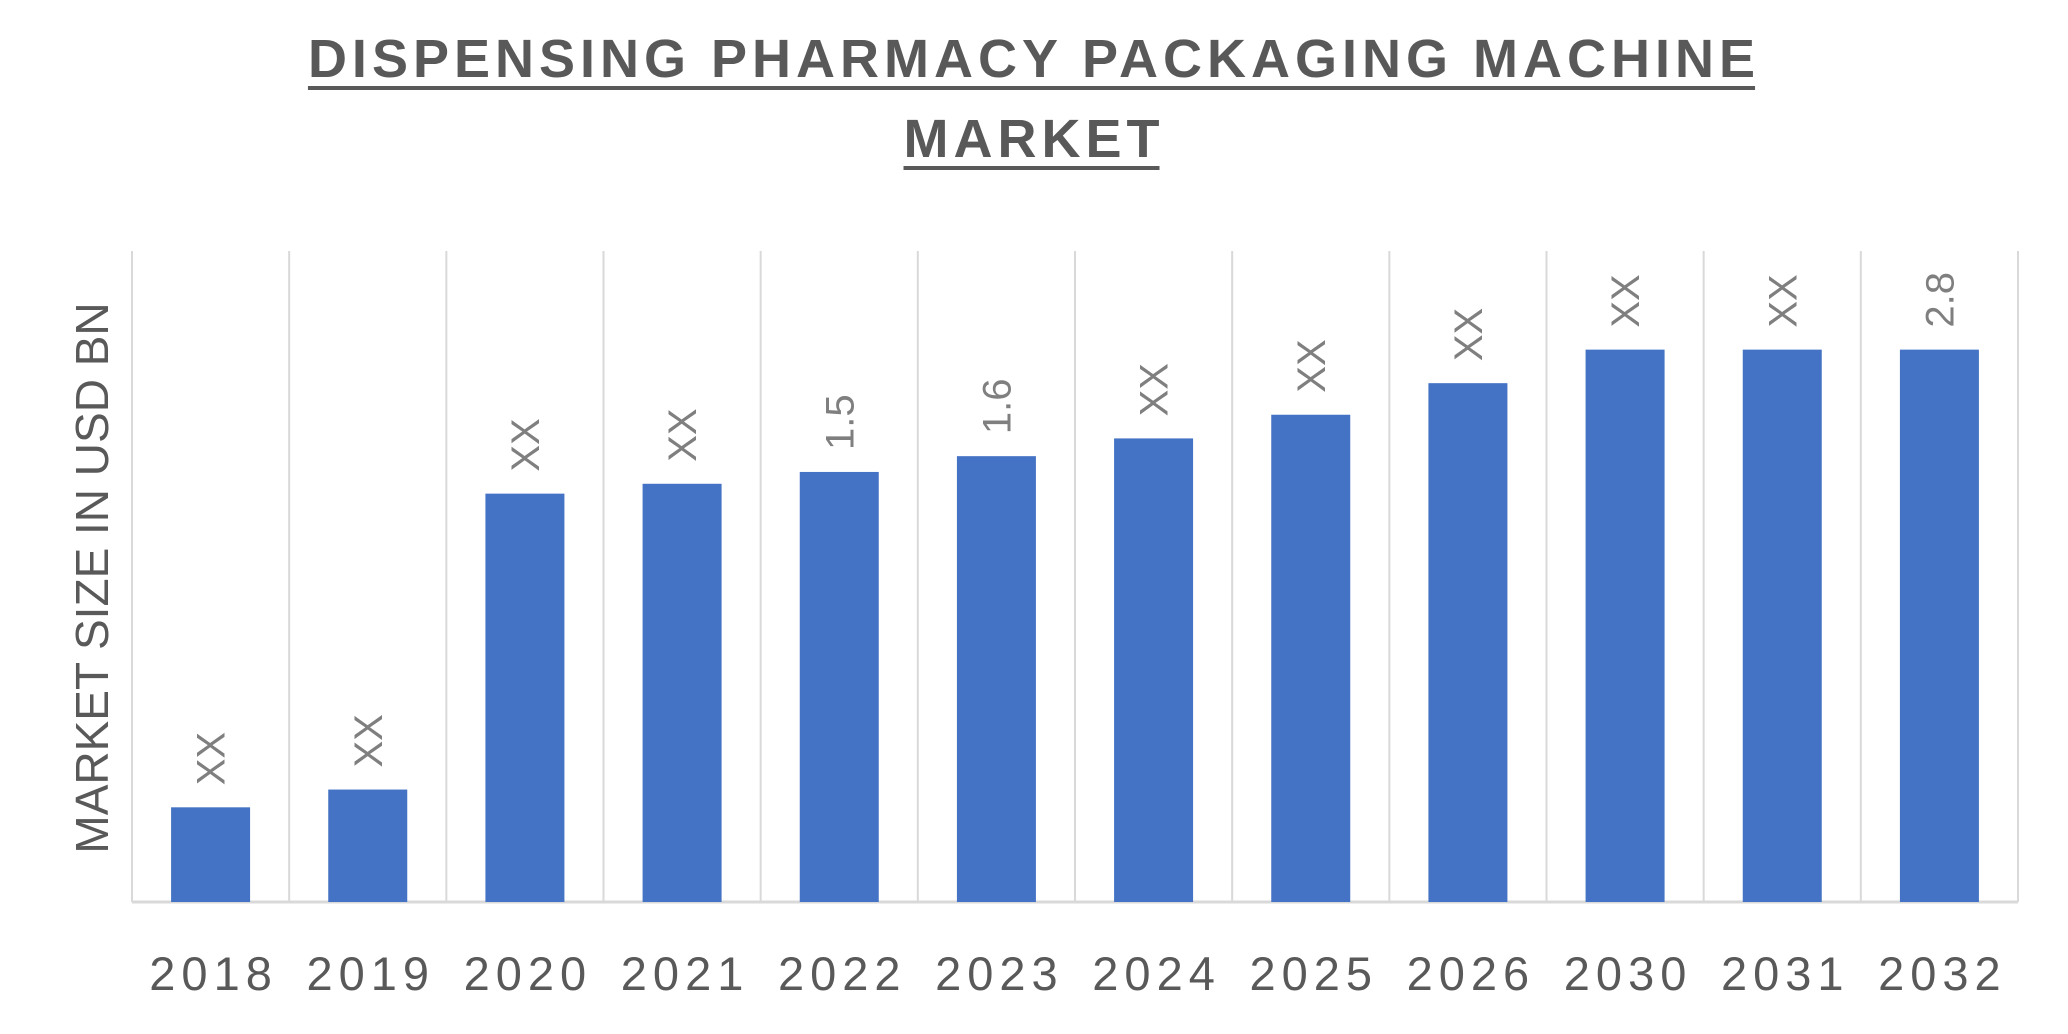 The image size is (2068, 1034). Describe the element at coordinates (842, 973) in the screenshot. I see `x-tick-2022: 2022` at that location.